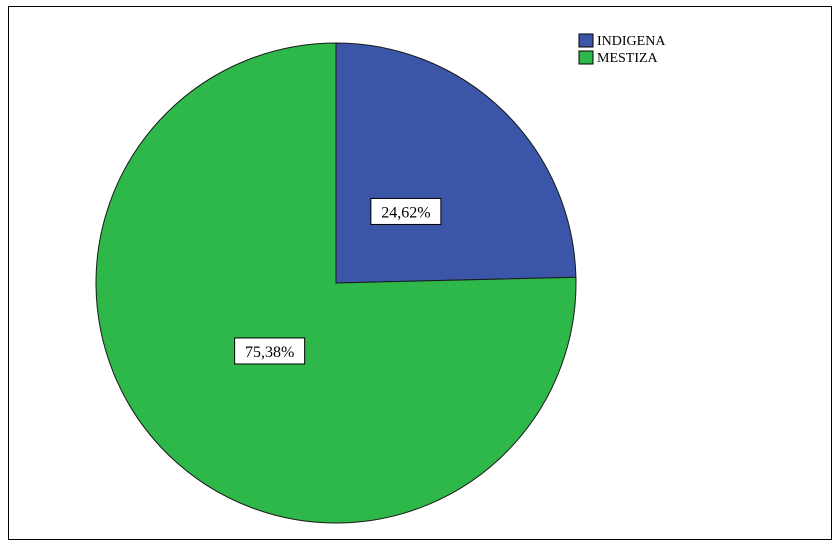  I want to click on legend-label: INDIGENA, so click(631, 41).